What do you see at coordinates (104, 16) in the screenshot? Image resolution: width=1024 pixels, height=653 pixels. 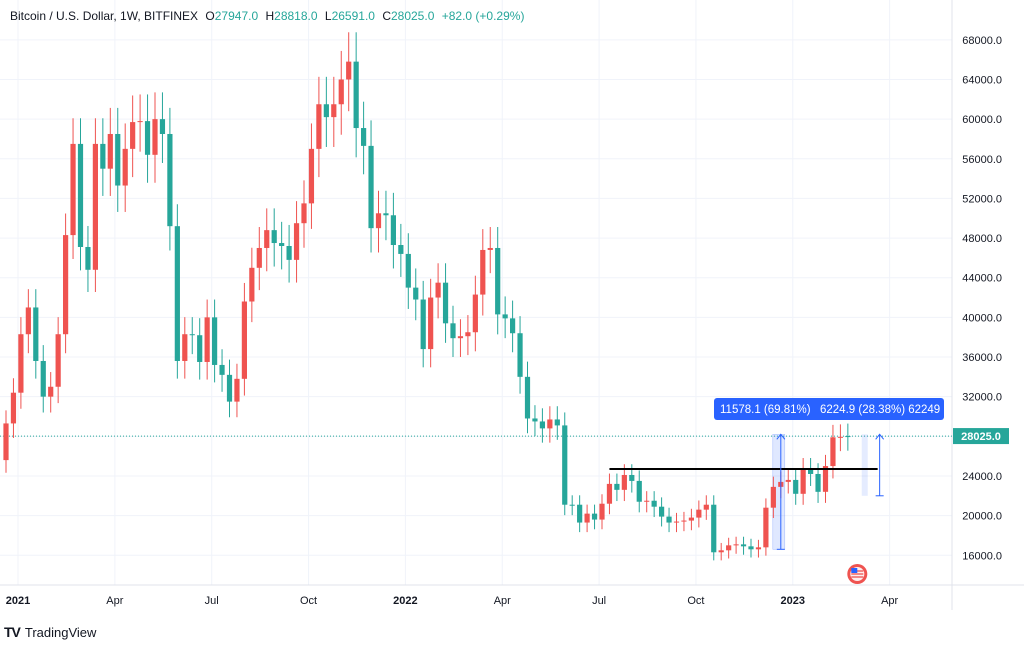 I see `symbol-name: Bitcoin / U.S. Dollar, 1W, BITFINEX` at bounding box center [104, 16].